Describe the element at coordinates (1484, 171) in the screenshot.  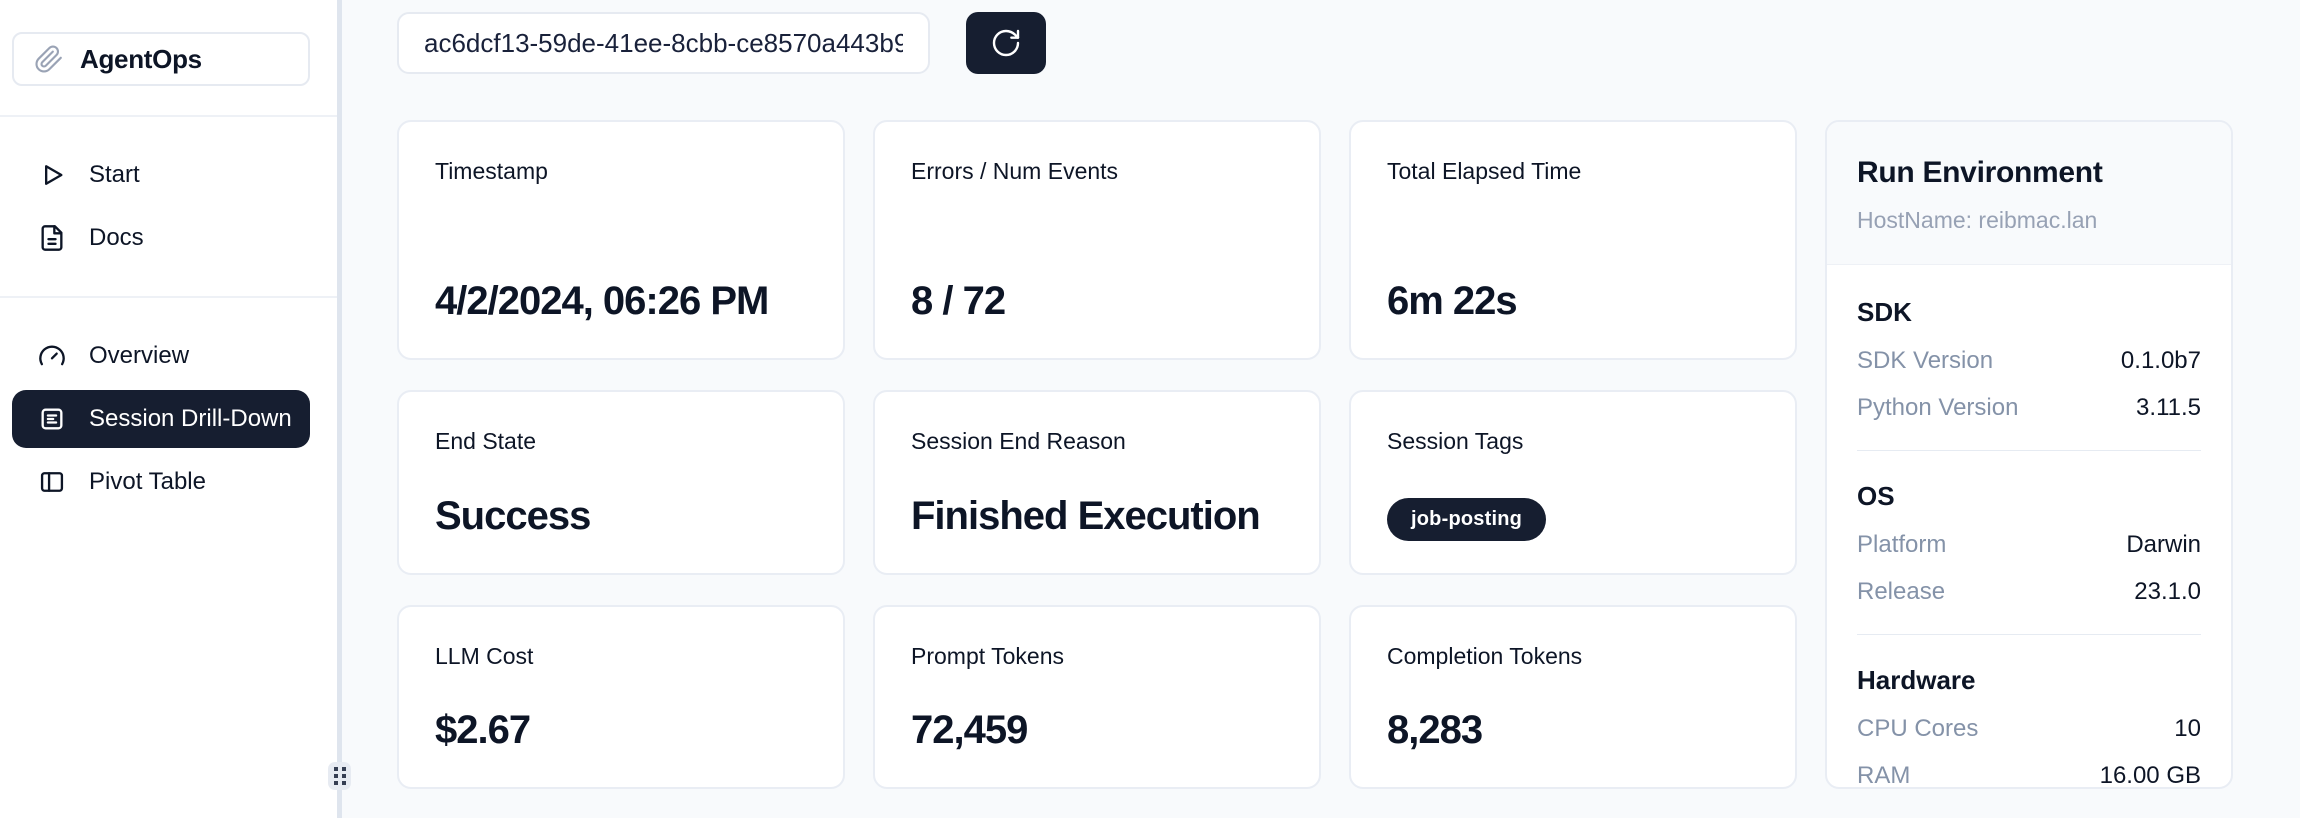
I see `card-label: Total Elapsed Time` at that location.